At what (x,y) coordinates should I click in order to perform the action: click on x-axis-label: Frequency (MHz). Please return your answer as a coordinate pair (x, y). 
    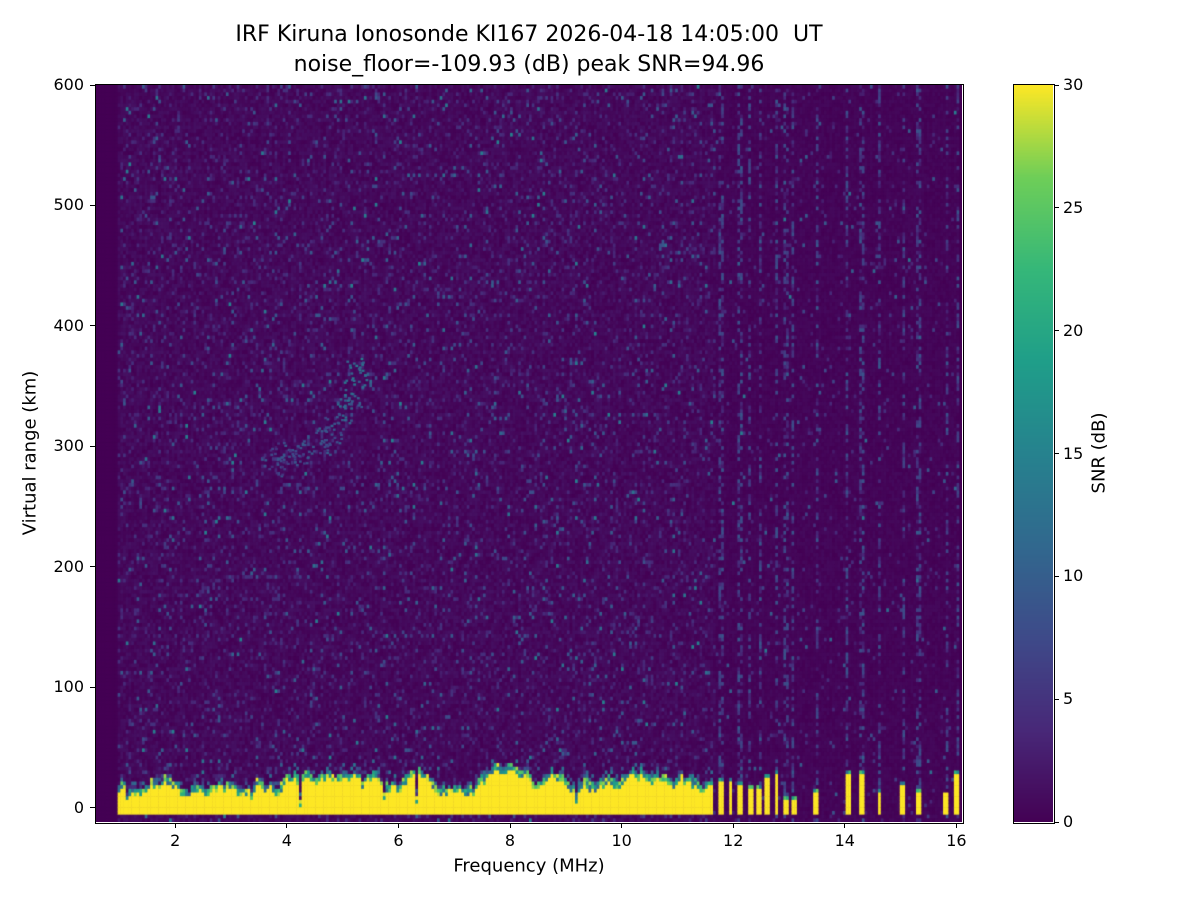
    Looking at the image, I should click on (529, 866).